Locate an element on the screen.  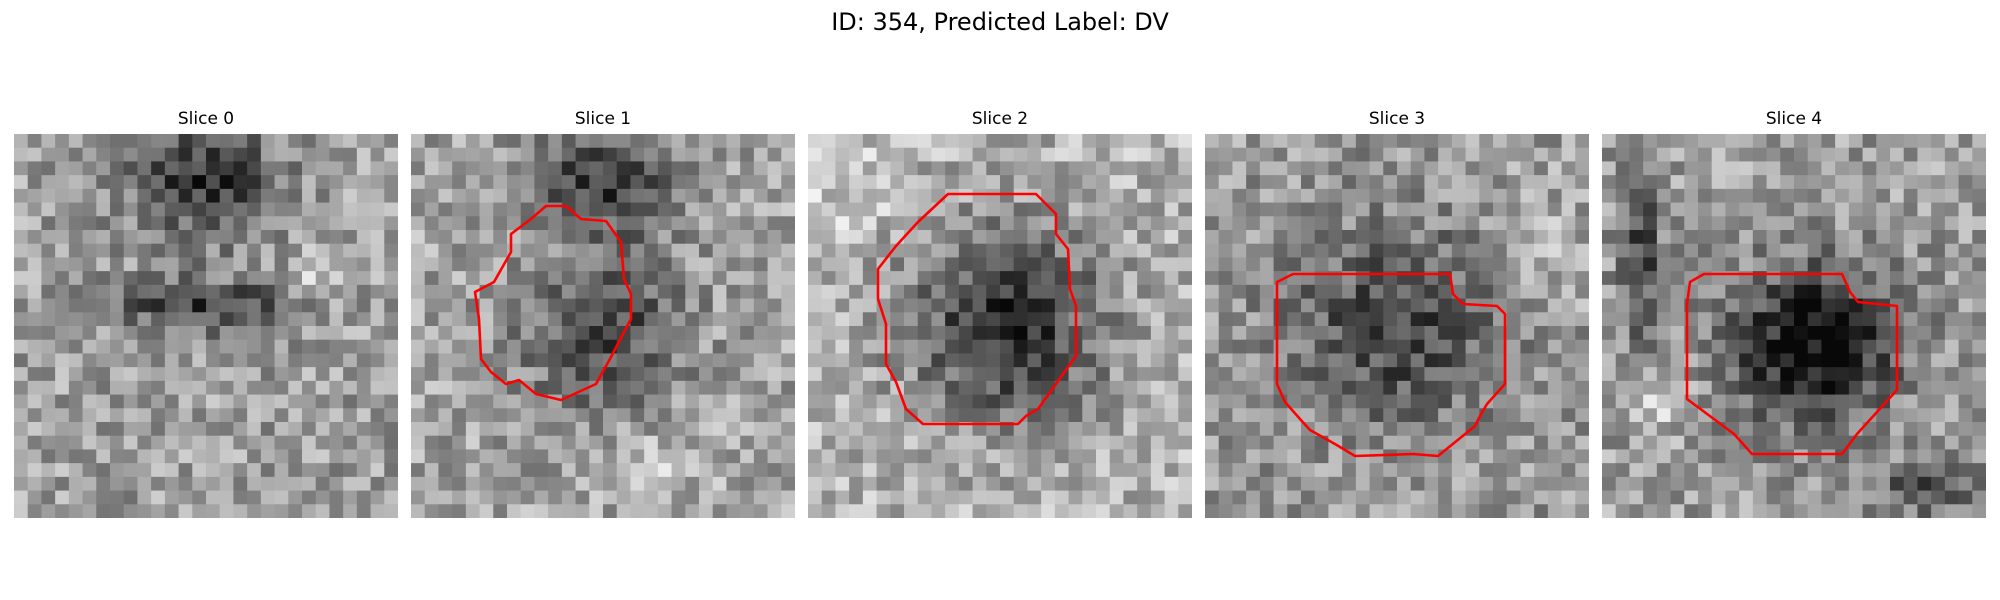
panel-slice-1: Slice 1 is located at coordinates (603, 313).